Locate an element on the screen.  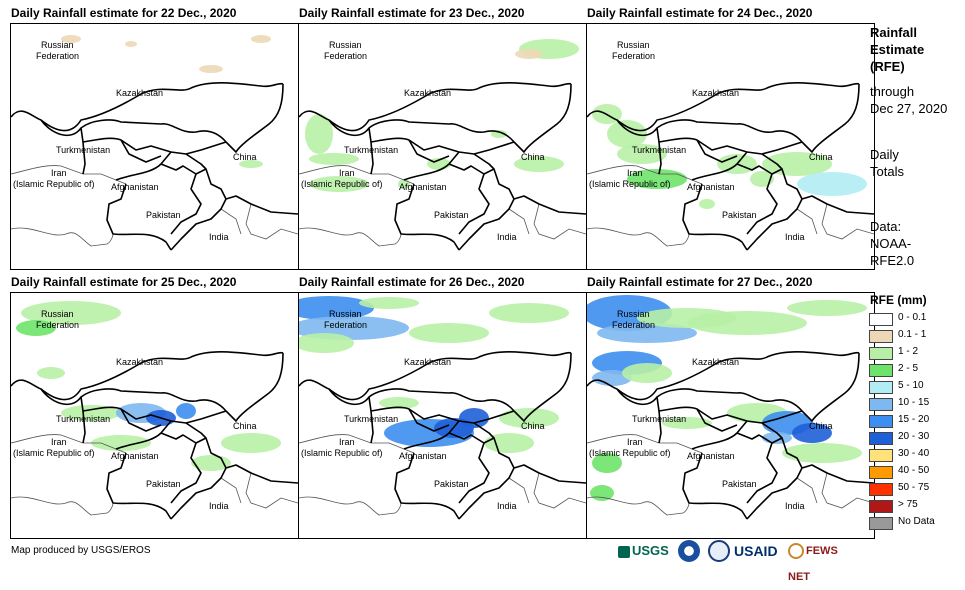
legend-label: 40 - 50 is located at coordinates (914, 470).